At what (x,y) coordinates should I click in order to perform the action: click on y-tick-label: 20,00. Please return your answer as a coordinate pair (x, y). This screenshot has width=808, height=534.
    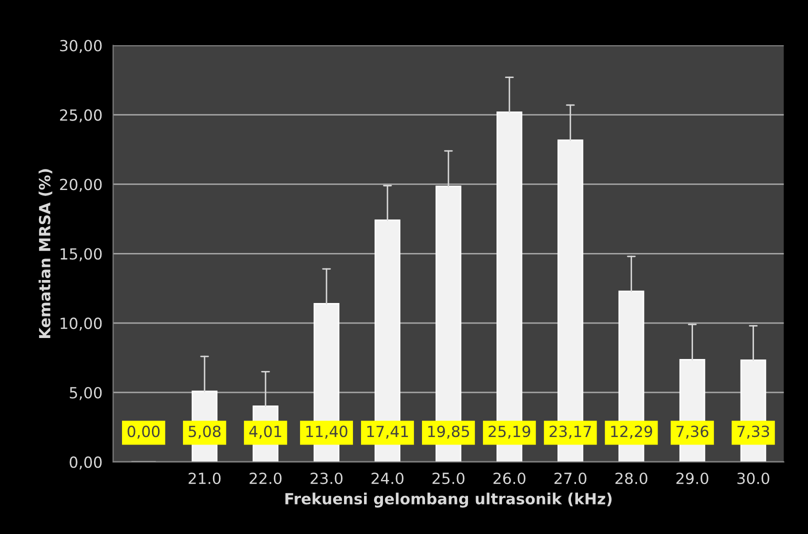
    Looking at the image, I should click on (81, 185).